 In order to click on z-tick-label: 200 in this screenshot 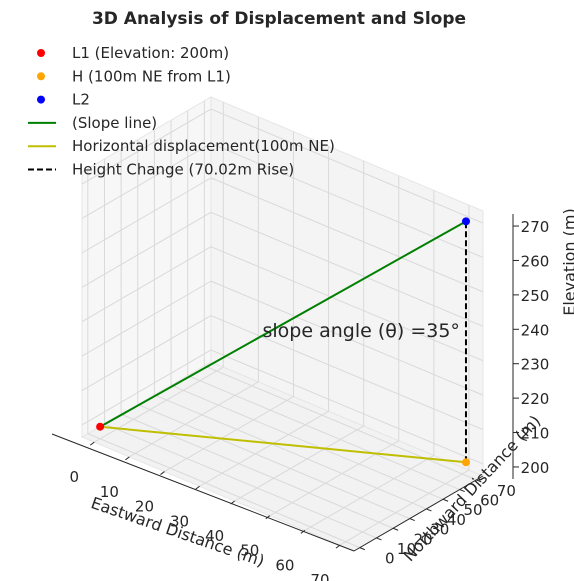, I will do `click(535, 468)`.